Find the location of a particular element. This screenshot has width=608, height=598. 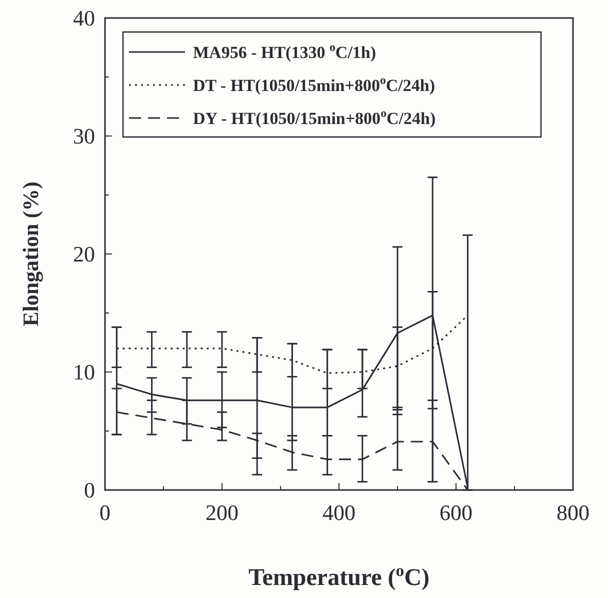

x-tick-label: 800 is located at coordinates (573, 512).